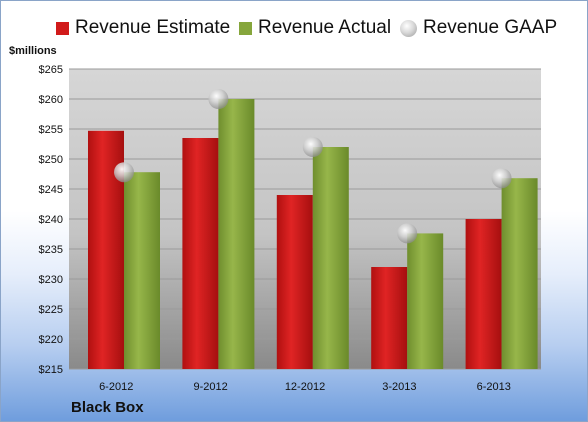  I want to click on y-tick-label: $265, so click(51, 70).